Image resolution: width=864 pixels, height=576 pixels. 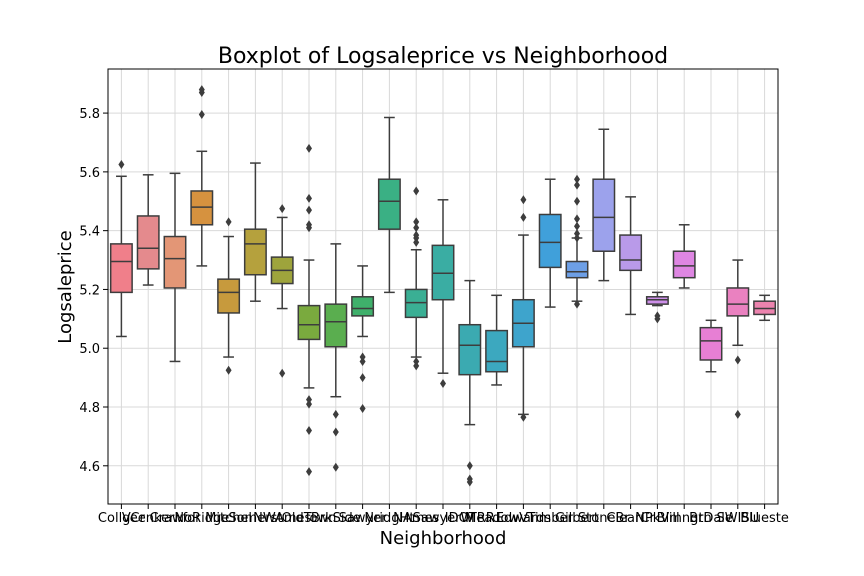 I want to click on box-Blueste, so click(x=765, y=308).